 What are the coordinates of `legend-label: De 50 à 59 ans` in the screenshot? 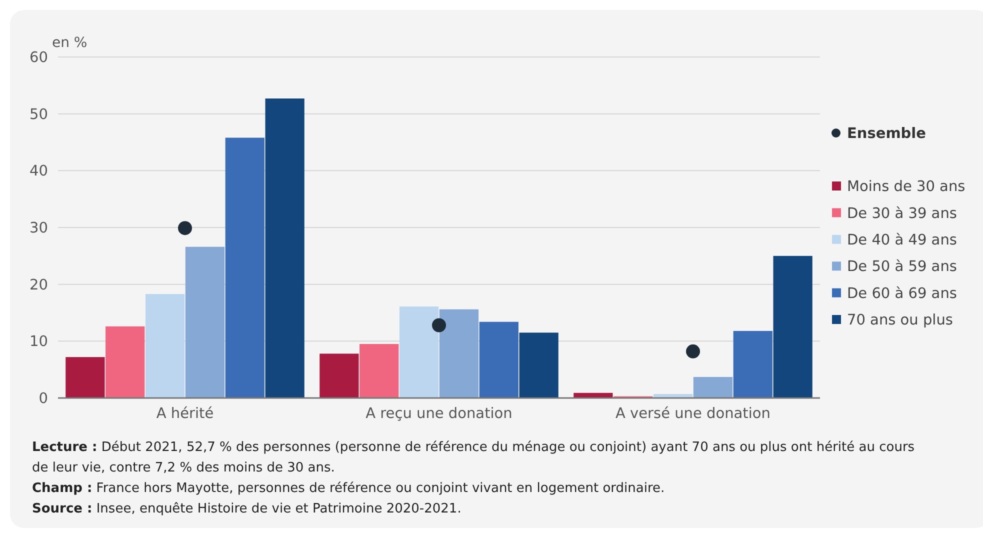 It's located at (902, 267).